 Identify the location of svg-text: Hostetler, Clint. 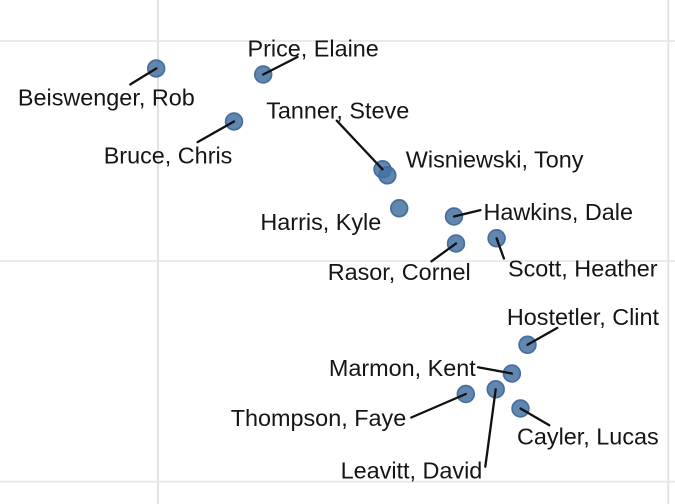
(583, 317).